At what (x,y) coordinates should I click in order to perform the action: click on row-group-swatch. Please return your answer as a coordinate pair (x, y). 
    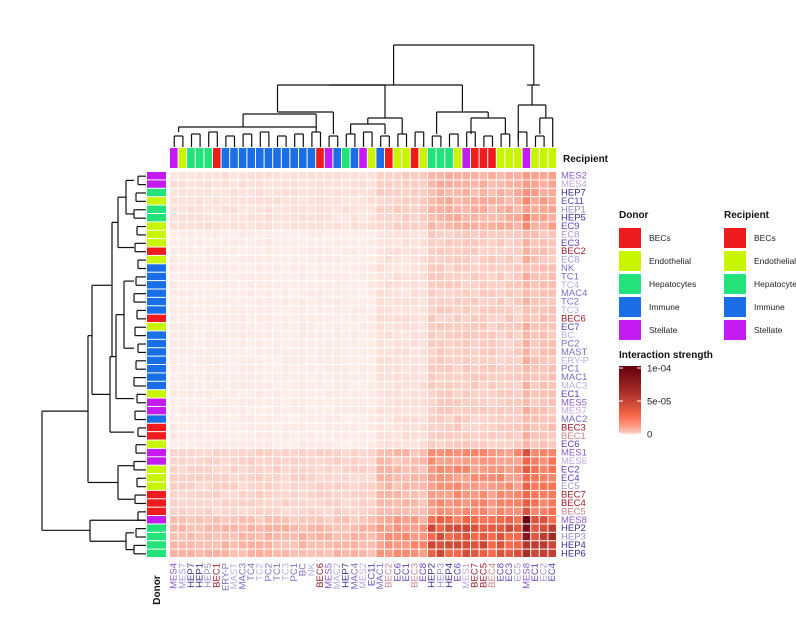
    Looking at the image, I should click on (156, 343).